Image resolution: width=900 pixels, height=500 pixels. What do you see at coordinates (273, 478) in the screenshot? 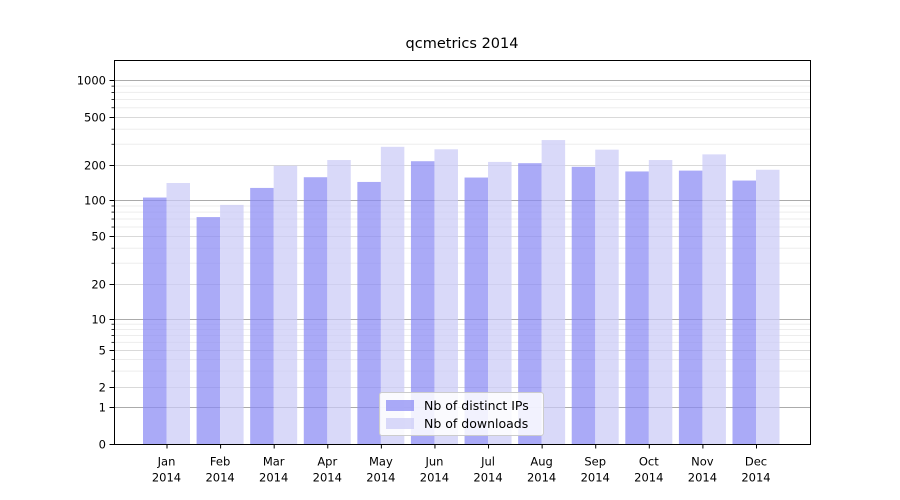
I see `x-tick-year-mar: 2014` at bounding box center [273, 478].